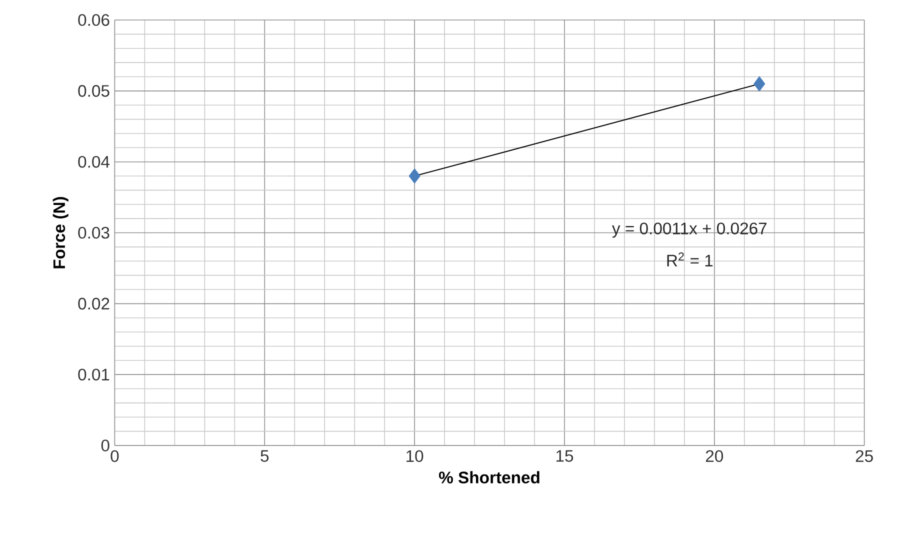  What do you see at coordinates (94, 374) in the screenshot?
I see `y-tick-label: 0.01` at bounding box center [94, 374].